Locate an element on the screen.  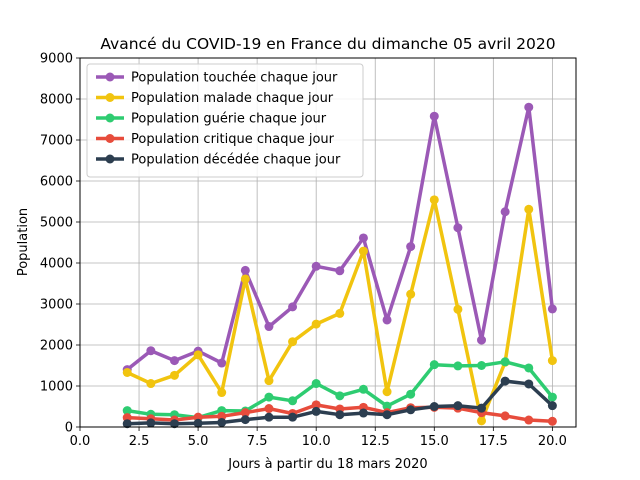
x-tick-label: 20.0 is located at coordinates (552, 441).